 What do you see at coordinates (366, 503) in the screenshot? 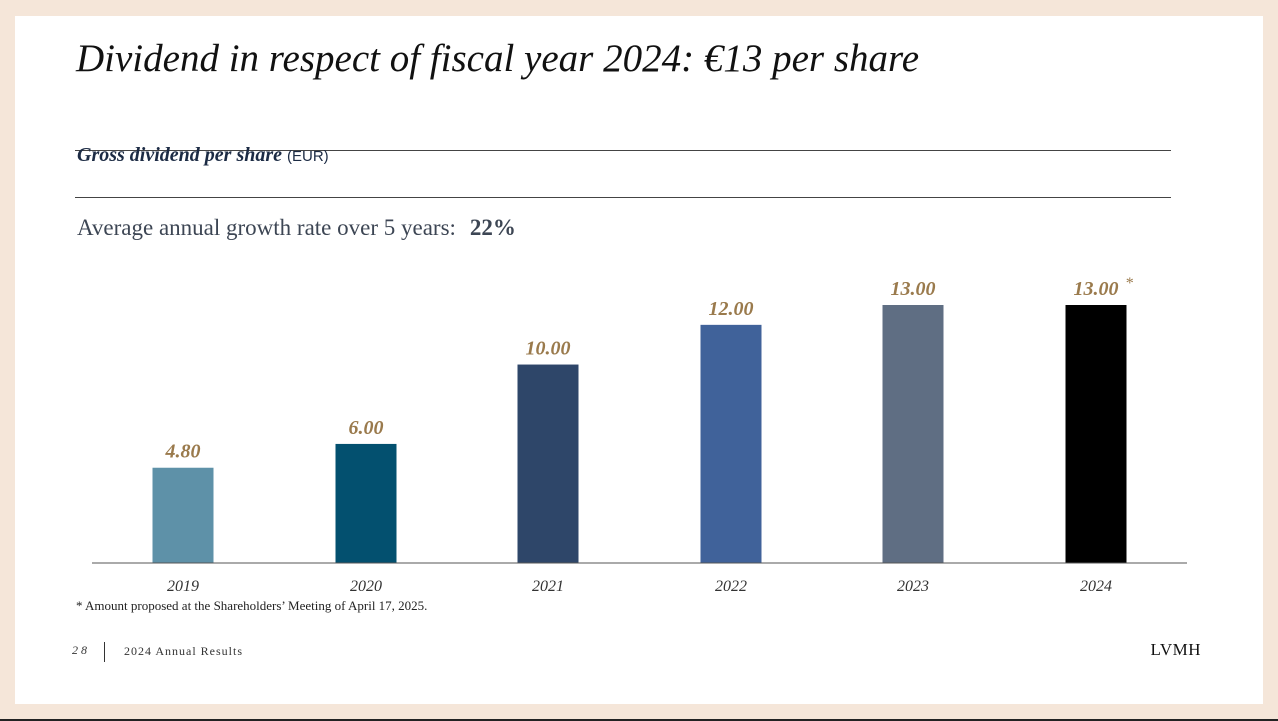
I see `bar-2020` at bounding box center [366, 503].